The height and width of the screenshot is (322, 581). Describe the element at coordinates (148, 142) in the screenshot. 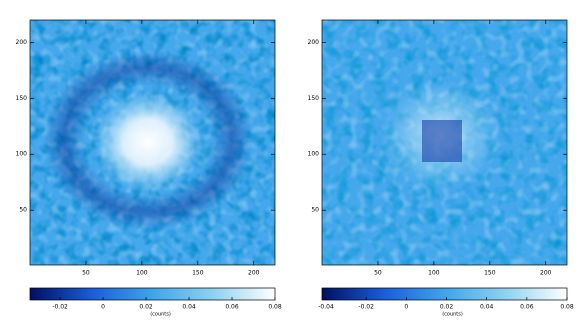

I see `center-blob` at that location.